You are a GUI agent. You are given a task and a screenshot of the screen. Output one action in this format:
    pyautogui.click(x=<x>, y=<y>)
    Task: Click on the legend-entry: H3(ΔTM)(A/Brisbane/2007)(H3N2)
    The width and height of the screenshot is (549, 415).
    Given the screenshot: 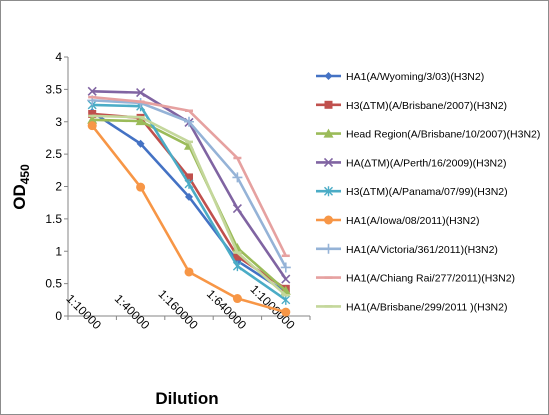 What is the action you would take?
    pyautogui.click(x=411, y=106)
    